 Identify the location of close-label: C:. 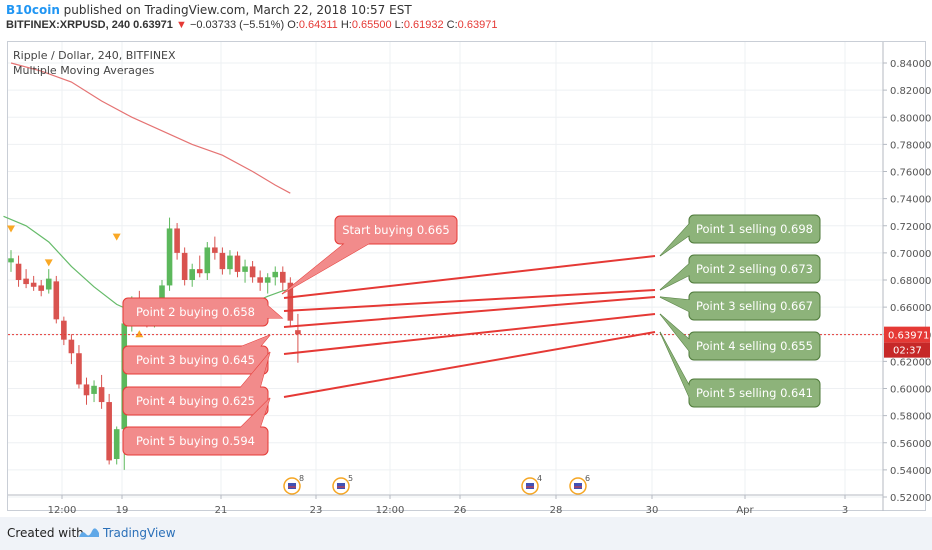
(452, 25).